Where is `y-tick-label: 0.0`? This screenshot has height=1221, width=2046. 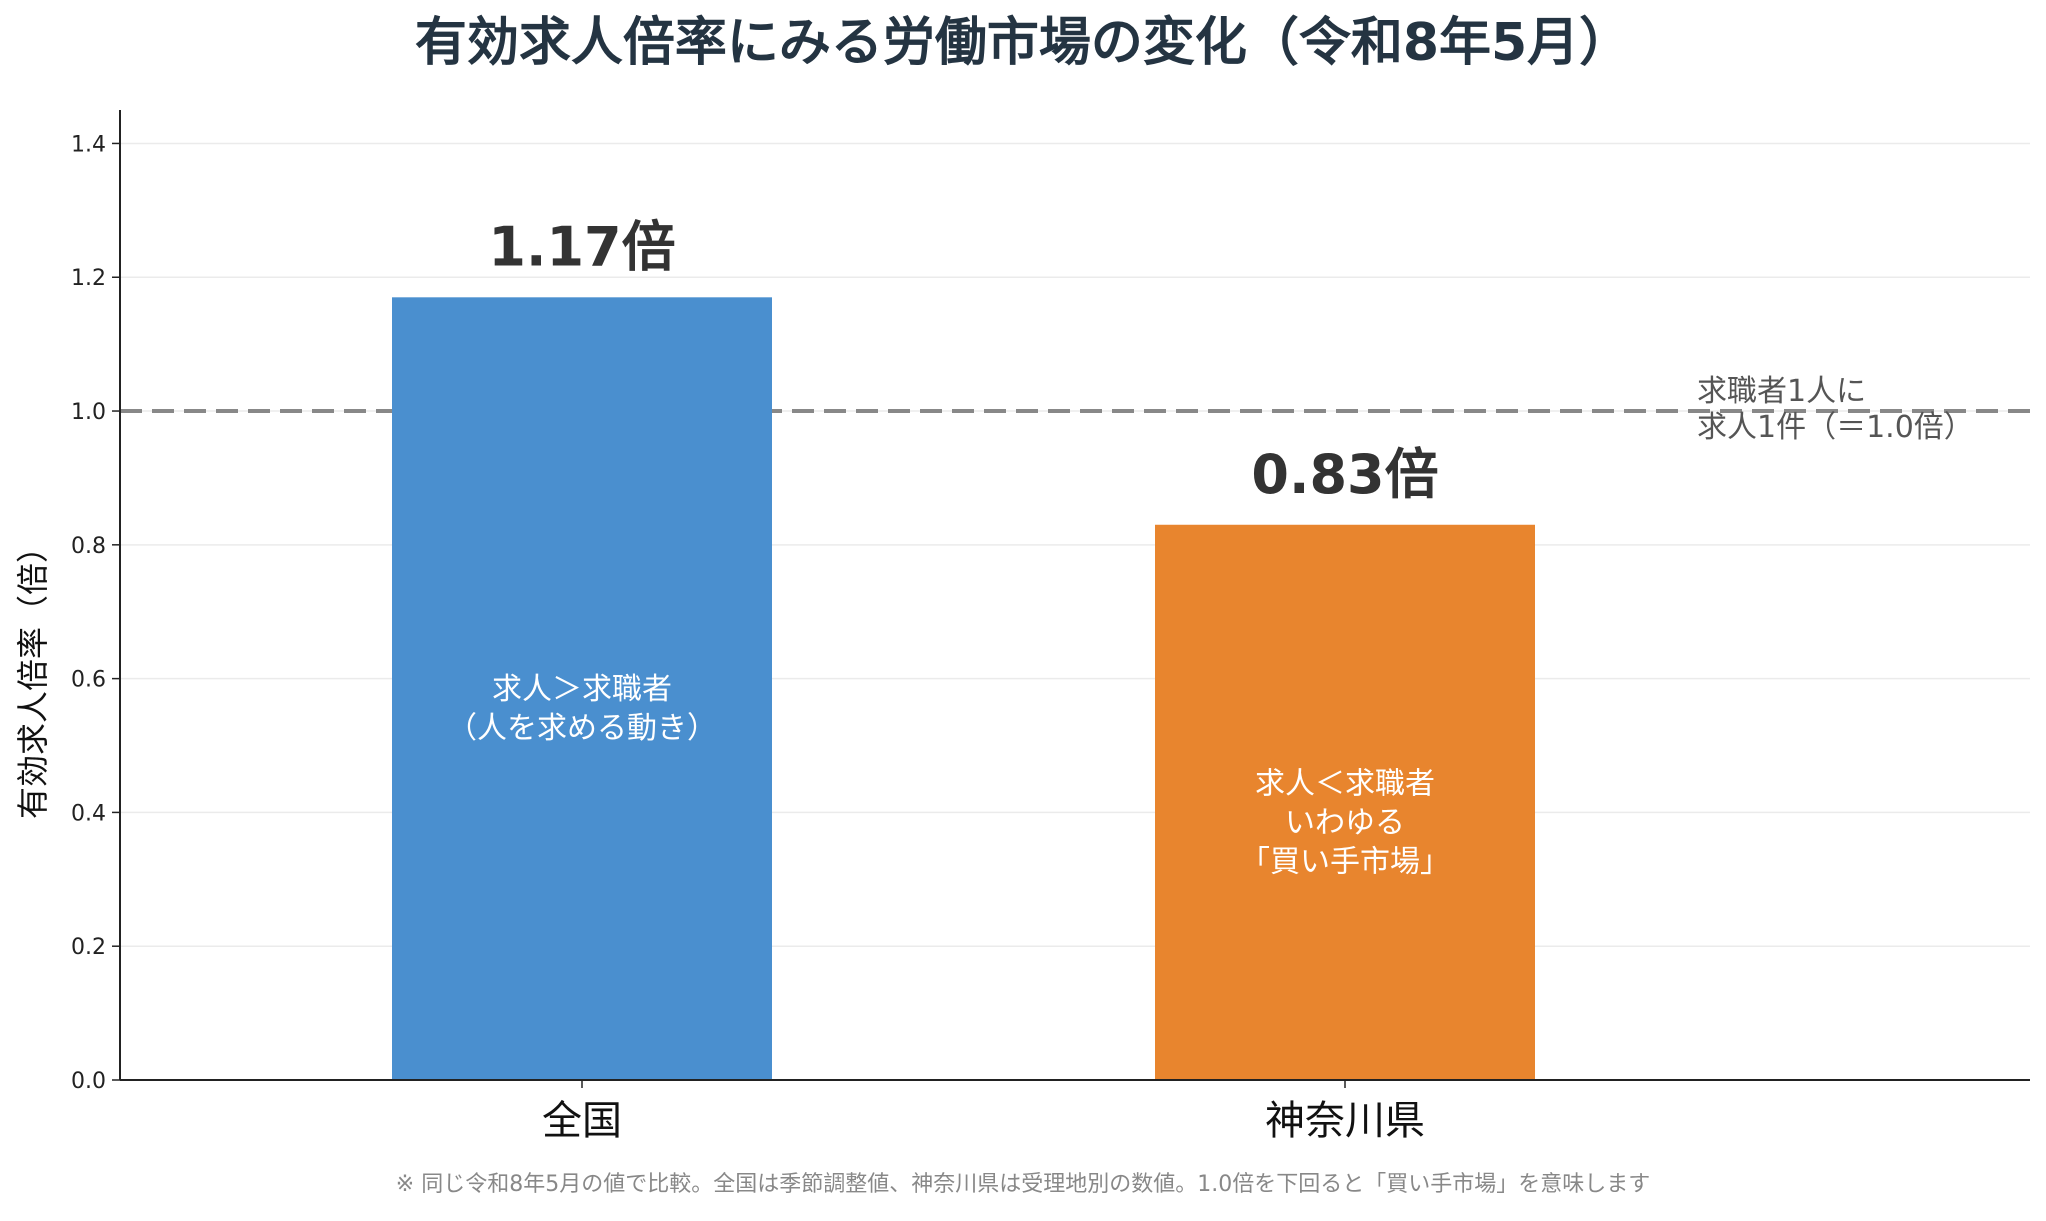
y-tick-label: 0.0 is located at coordinates (88, 1081).